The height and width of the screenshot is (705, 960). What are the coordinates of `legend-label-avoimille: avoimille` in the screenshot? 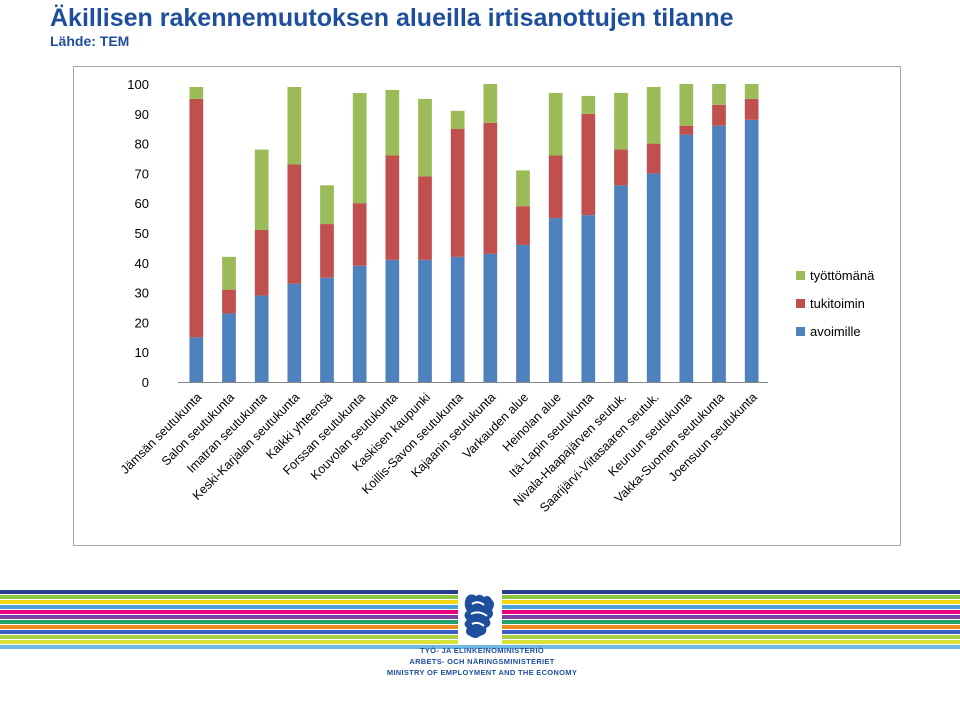 It's located at (835, 331).